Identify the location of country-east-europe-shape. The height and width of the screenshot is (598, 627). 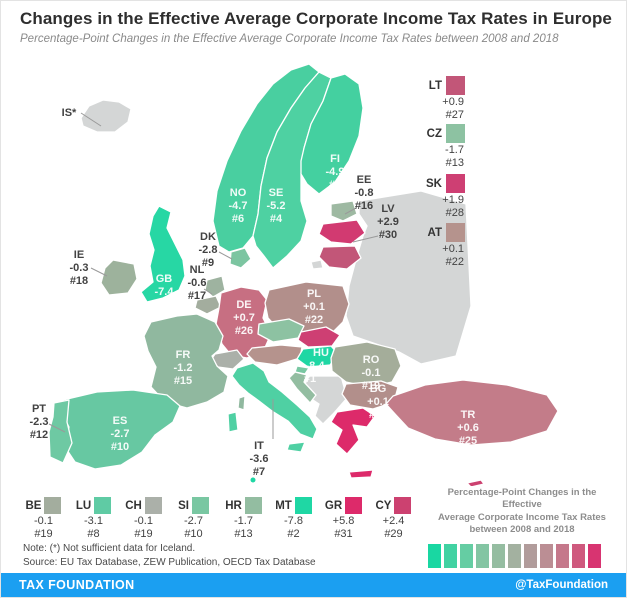
(408, 277).